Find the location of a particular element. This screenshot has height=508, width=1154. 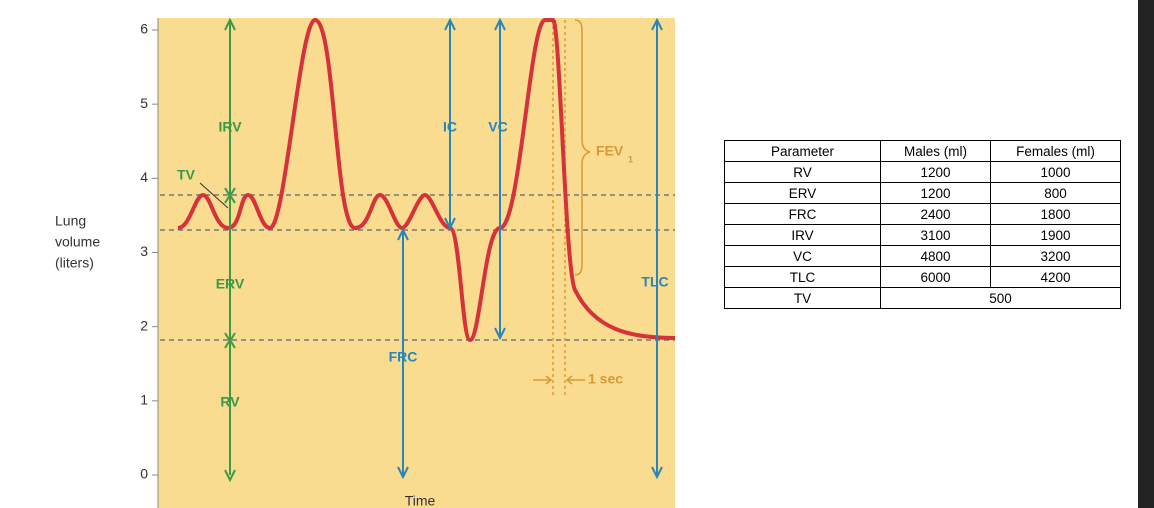

tlc-label: TLC is located at coordinates (654, 282).